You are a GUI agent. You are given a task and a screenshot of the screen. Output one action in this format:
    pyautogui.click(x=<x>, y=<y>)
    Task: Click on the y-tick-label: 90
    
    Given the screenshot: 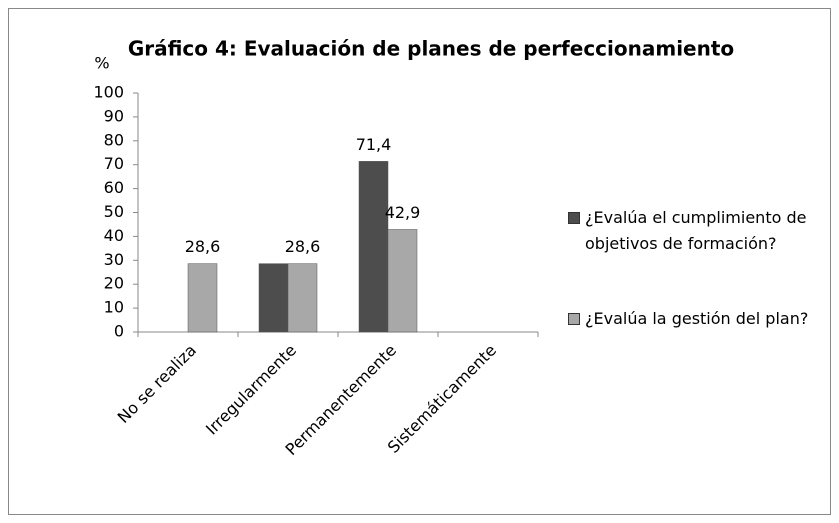 What is the action you would take?
    pyautogui.click(x=114, y=115)
    